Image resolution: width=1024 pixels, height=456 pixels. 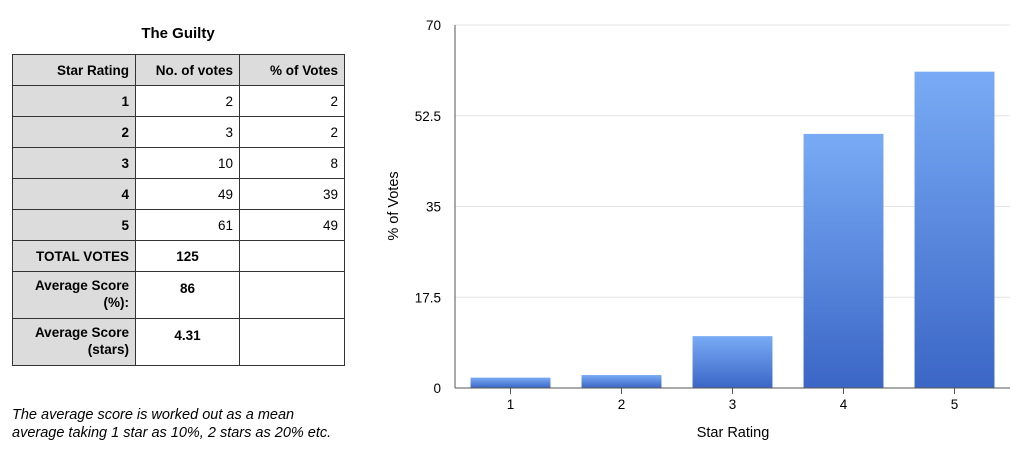 I want to click on avg-stars-label-line2: (stars), so click(x=108, y=349).